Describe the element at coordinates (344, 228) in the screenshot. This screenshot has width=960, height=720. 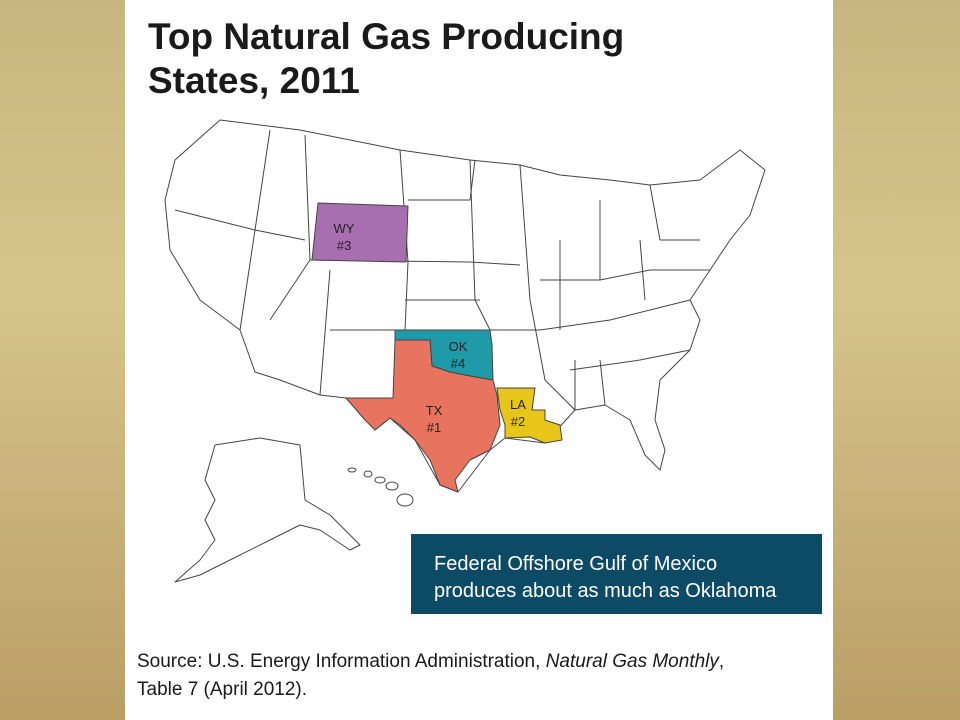
I see `state-abbr: WY` at that location.